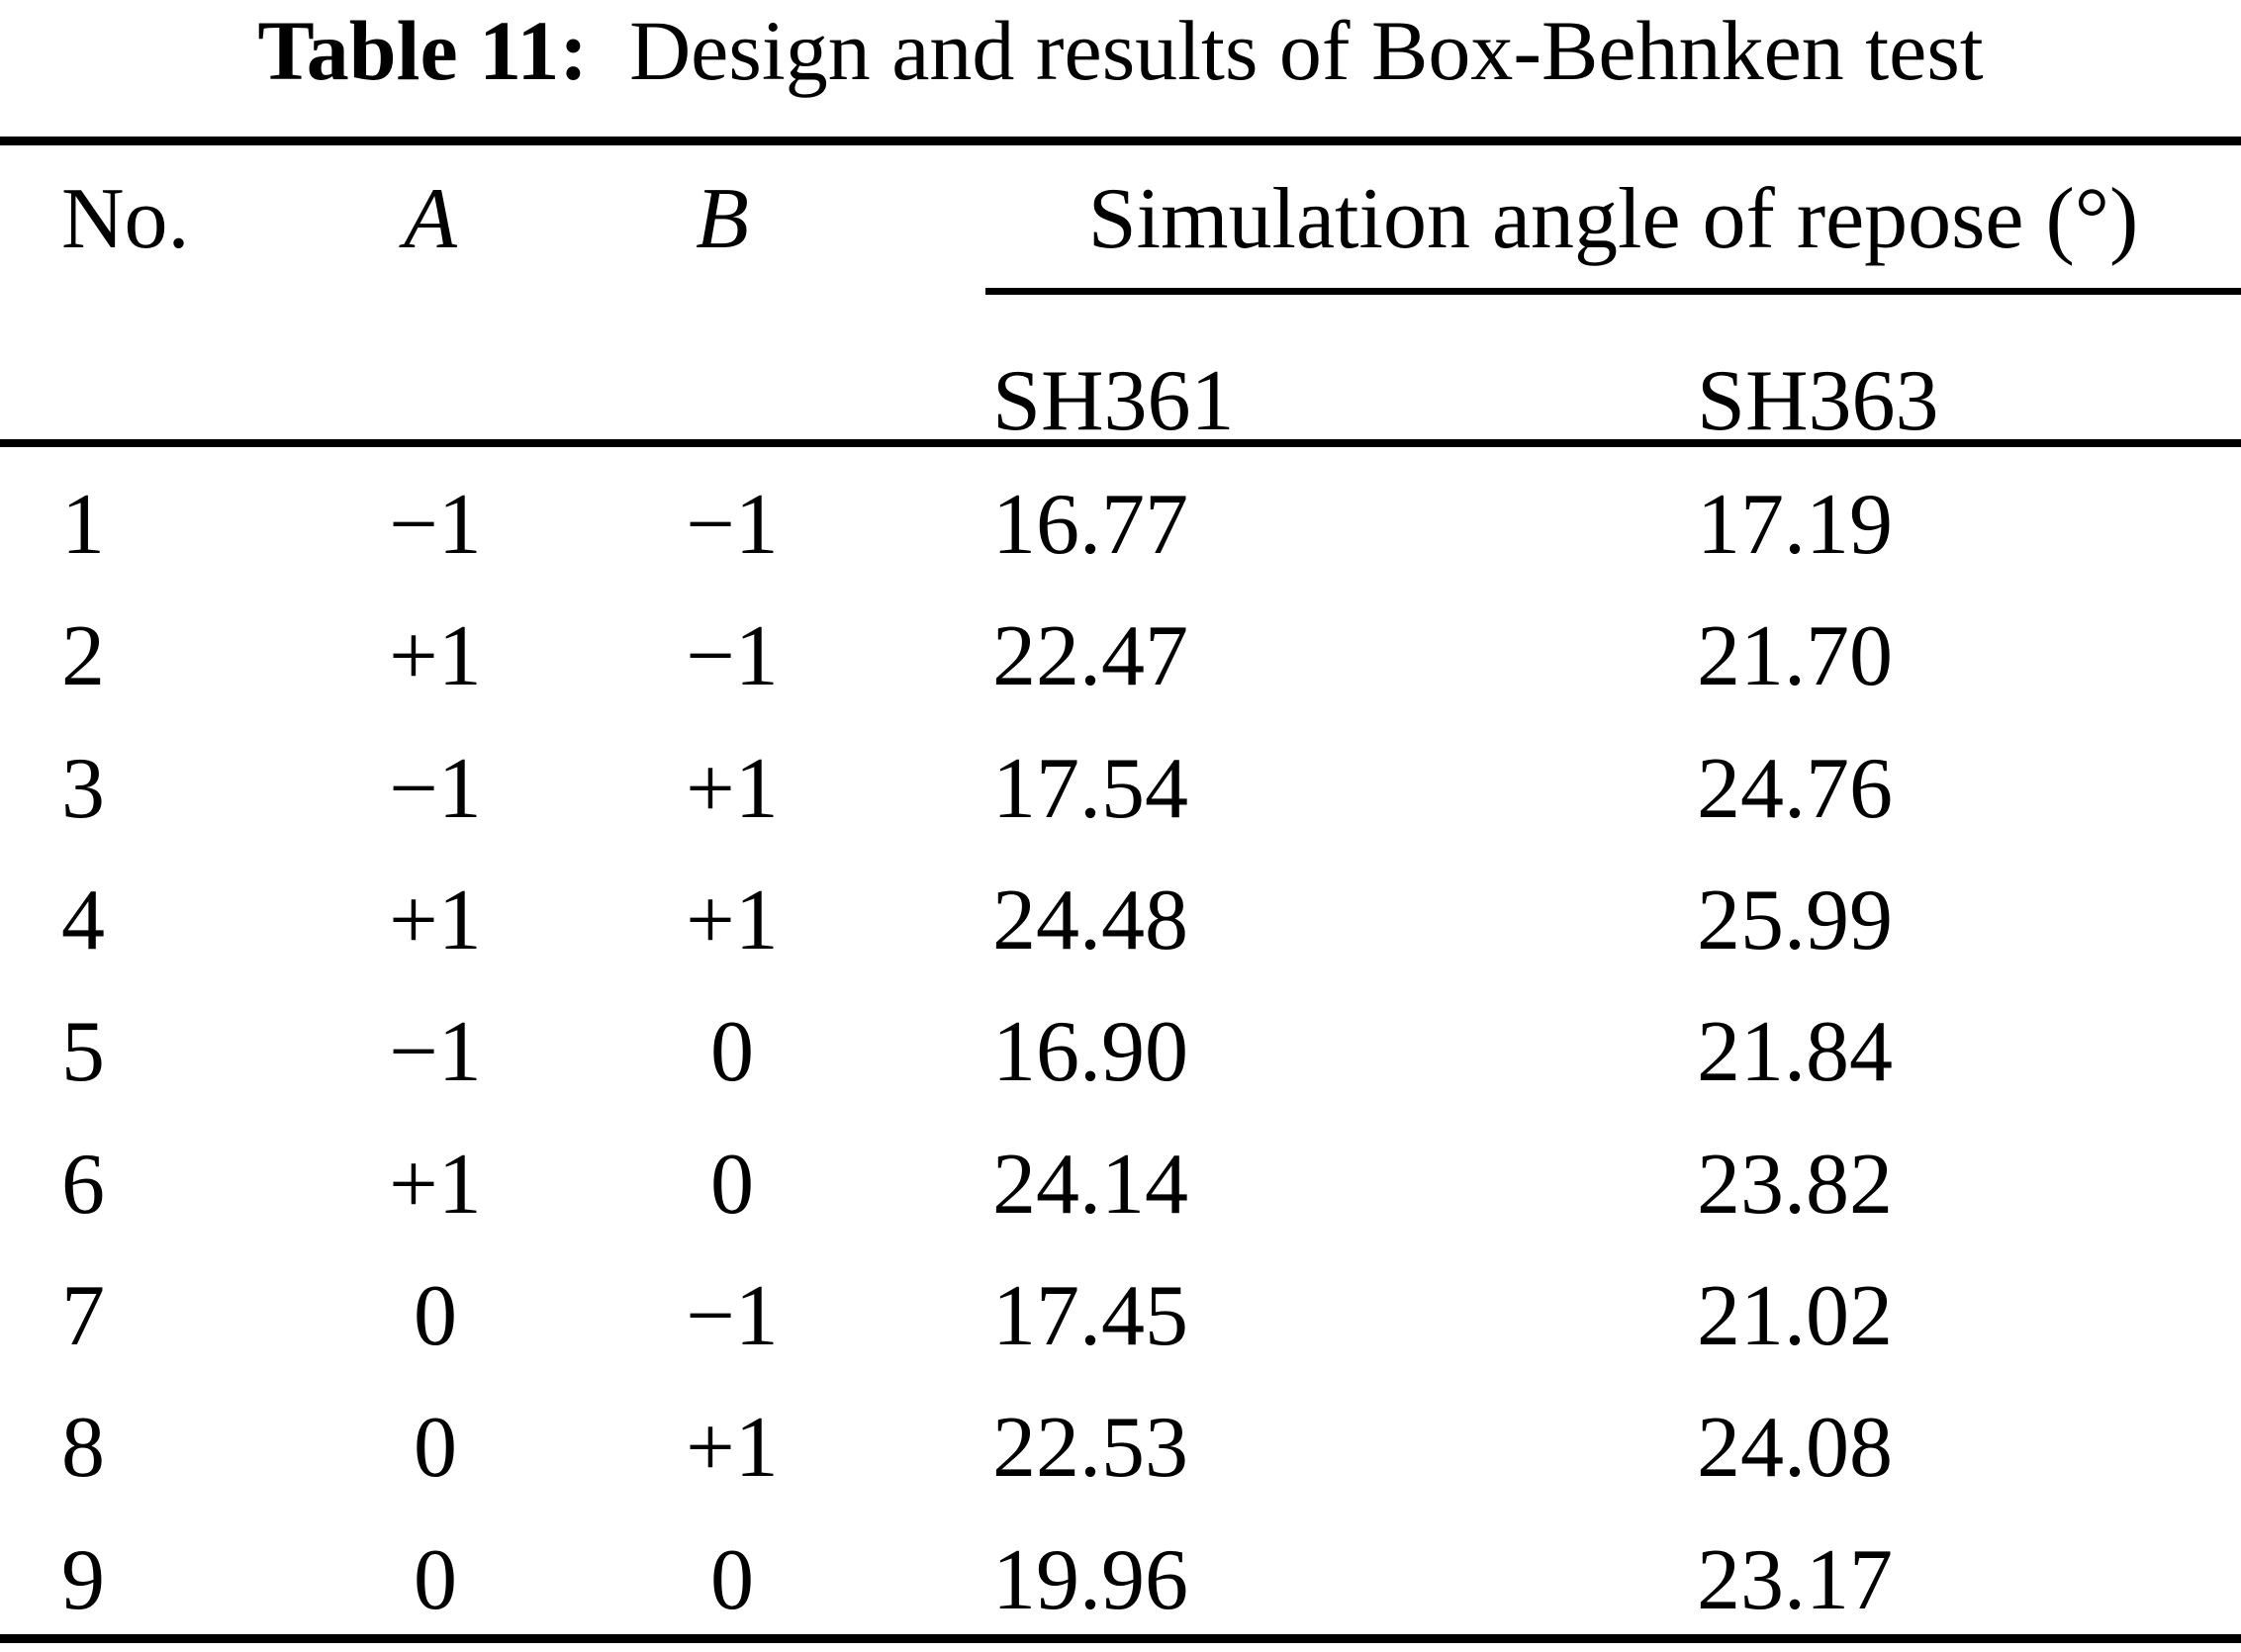  What do you see at coordinates (1795, 1185) in the screenshot?
I see `cell-sh363: 23.82` at bounding box center [1795, 1185].